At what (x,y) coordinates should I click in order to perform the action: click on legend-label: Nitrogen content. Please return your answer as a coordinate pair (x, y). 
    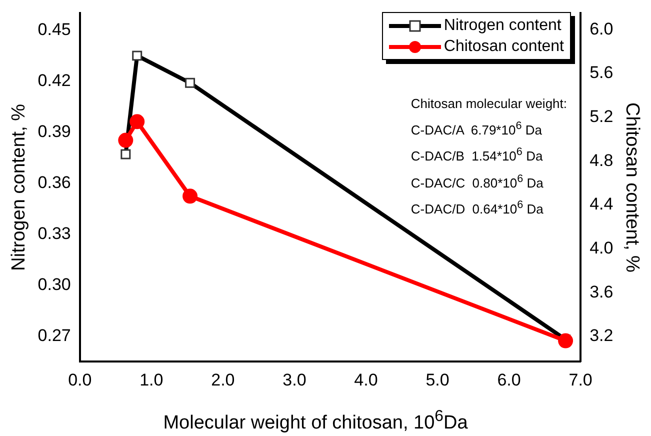
    Looking at the image, I should click on (503, 25).